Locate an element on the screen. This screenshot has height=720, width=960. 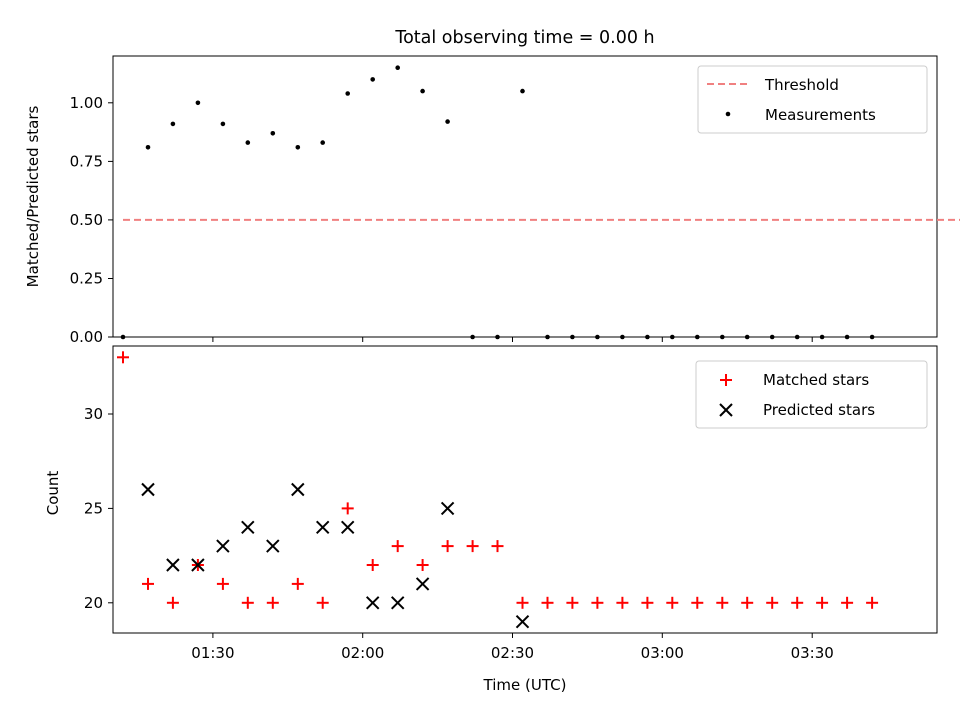
time-x-tick-label: 01:30 is located at coordinates (212, 653).